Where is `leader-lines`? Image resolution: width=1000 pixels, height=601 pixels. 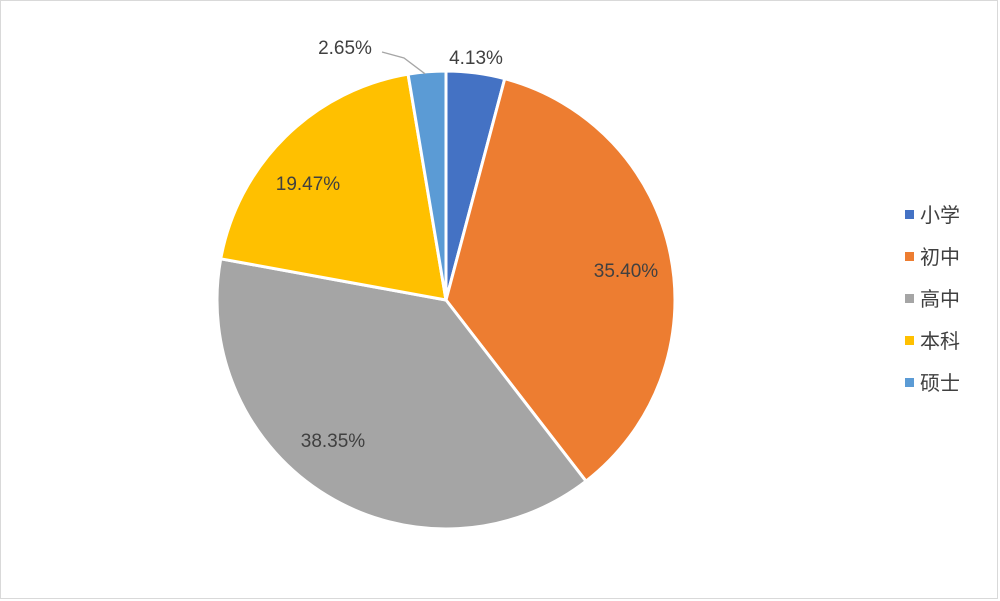 leader-lines is located at coordinates (403, 63).